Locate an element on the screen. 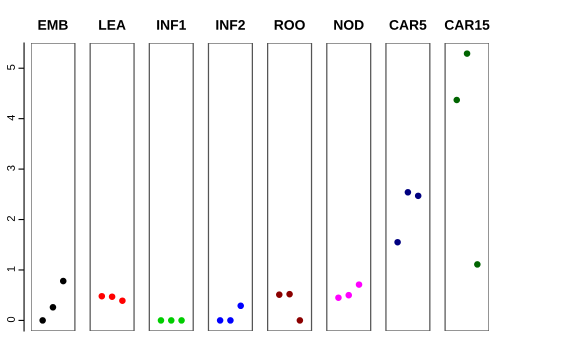 This screenshot has width=576, height=360. x-tick-label: CAR15 is located at coordinates (467, 25).